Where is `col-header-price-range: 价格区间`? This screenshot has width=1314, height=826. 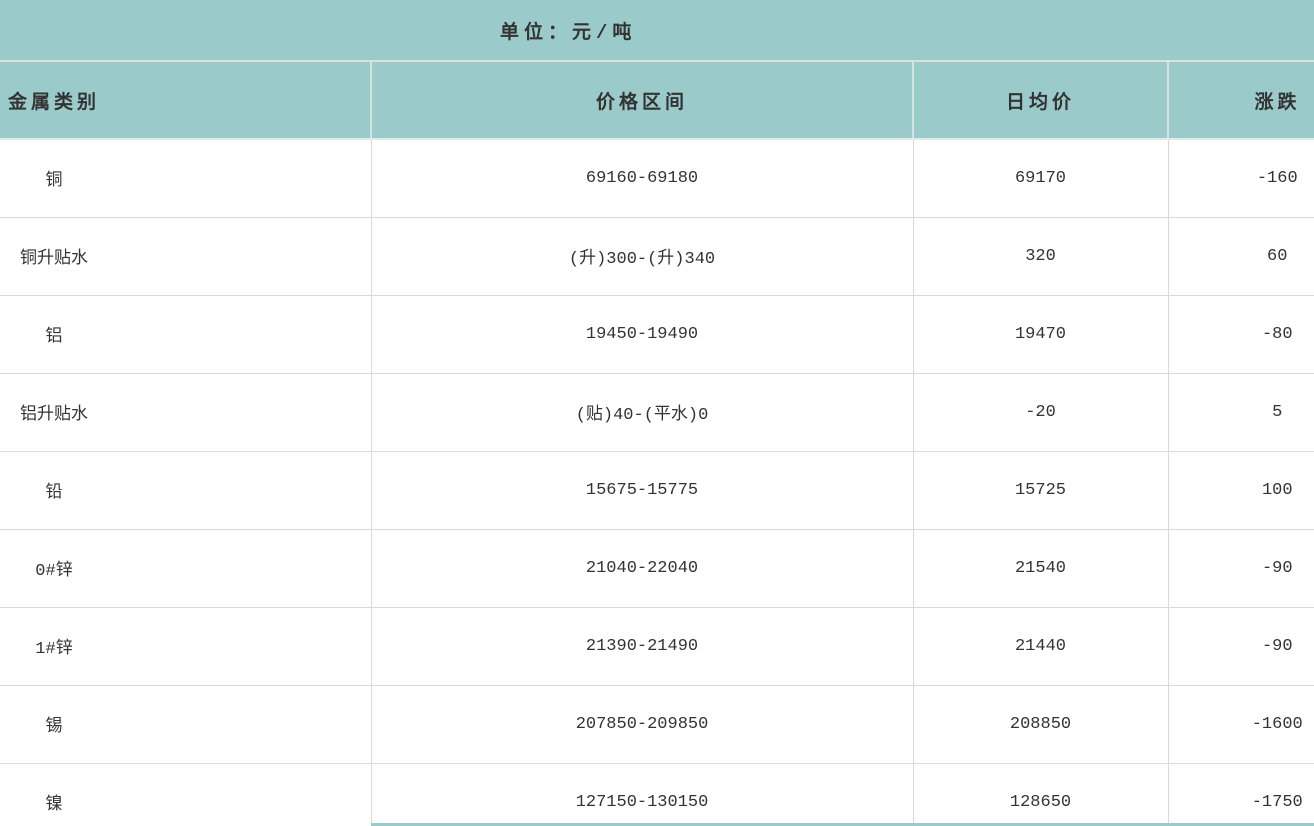 col-header-price-range: 价格区间 is located at coordinates (641, 101).